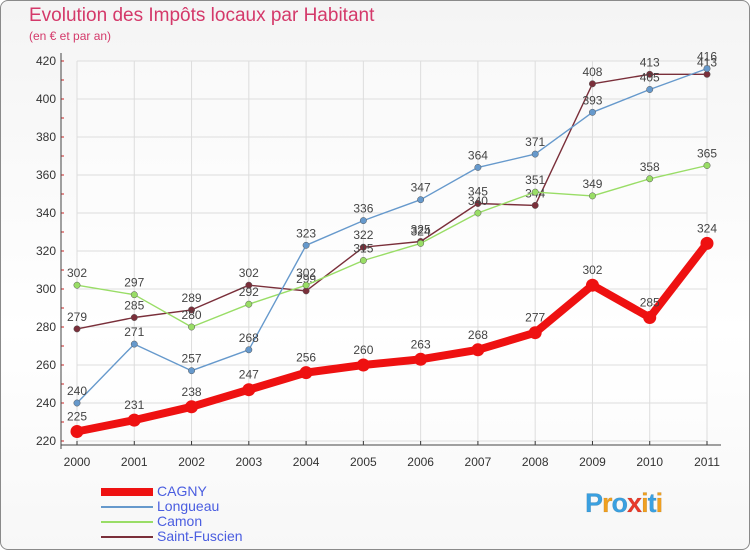 The height and width of the screenshot is (550, 750). What do you see at coordinates (363, 462) in the screenshot?
I see `x-tick-label: 2005` at bounding box center [363, 462].